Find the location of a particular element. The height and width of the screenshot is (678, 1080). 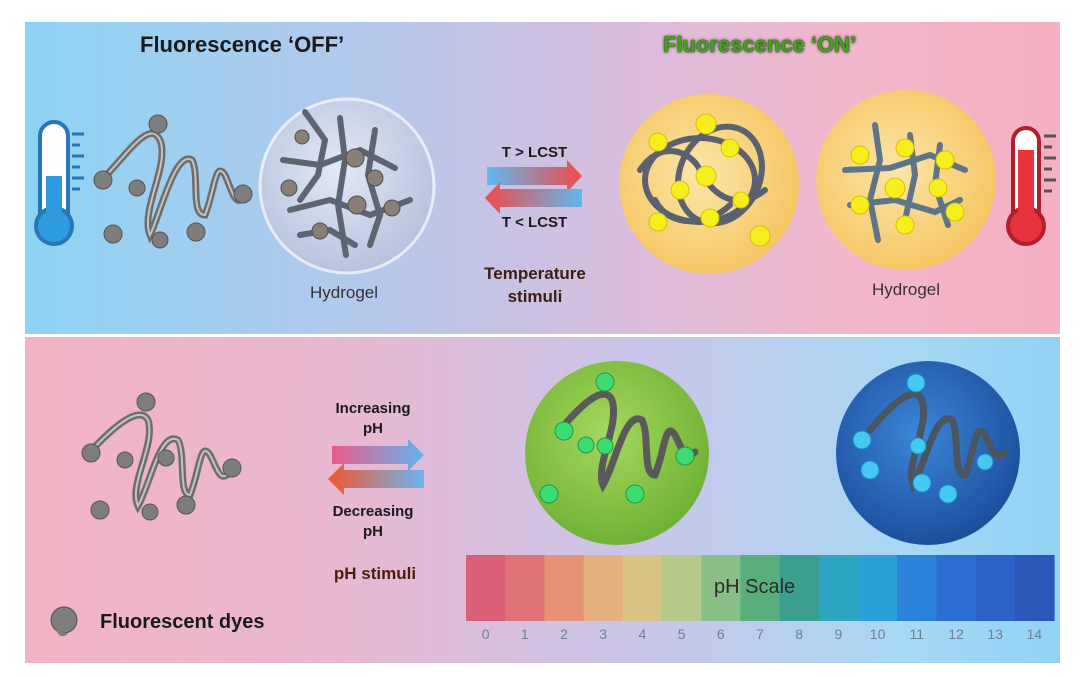

hydrogel-off-circle is located at coordinates (347, 186).